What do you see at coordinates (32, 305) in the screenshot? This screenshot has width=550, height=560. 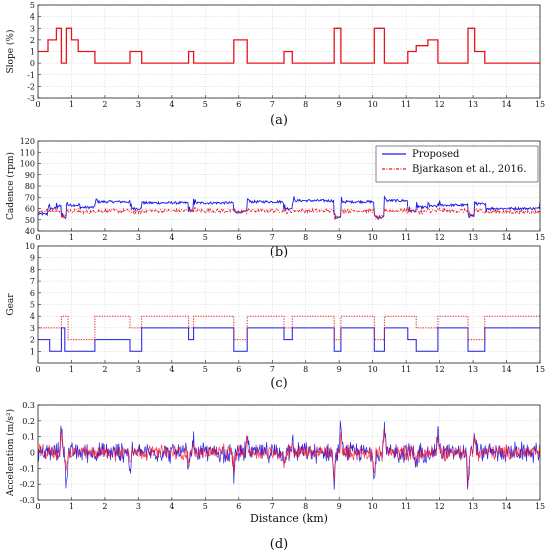 I see `y-tick-label: 5` at bounding box center [32, 305].